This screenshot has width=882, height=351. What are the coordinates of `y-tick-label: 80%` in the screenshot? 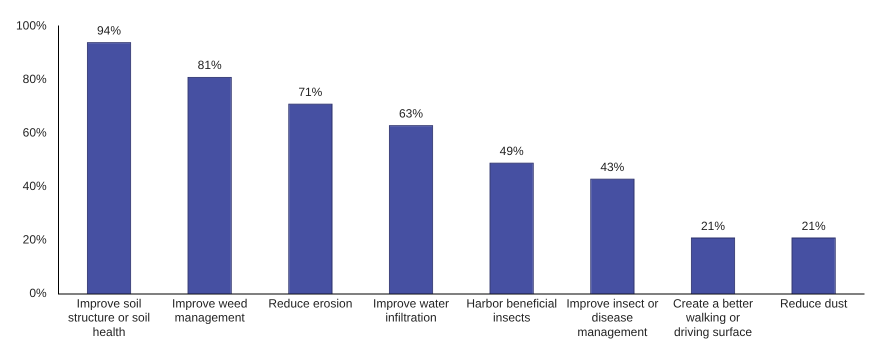 It's located at (35, 79).